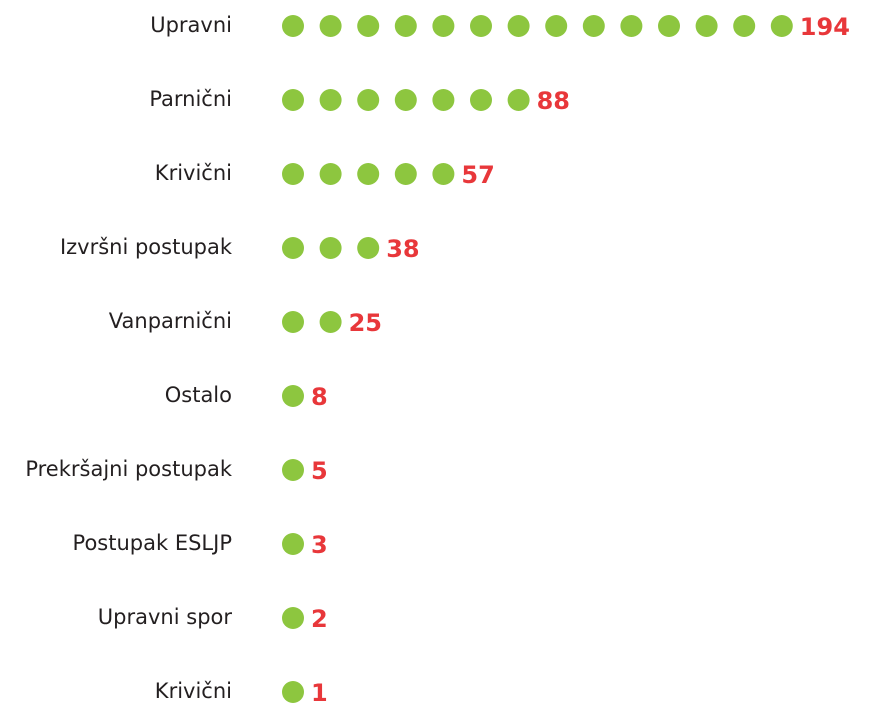 This screenshot has width=874, height=706. I want to click on value-label: 88, so click(553, 101).